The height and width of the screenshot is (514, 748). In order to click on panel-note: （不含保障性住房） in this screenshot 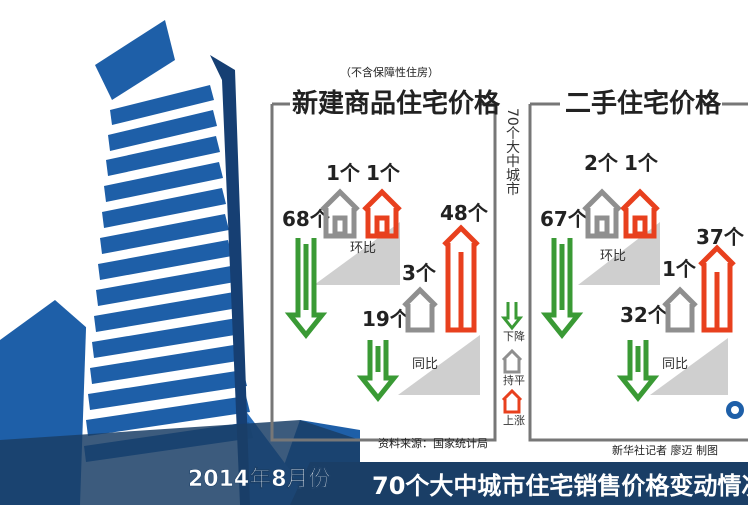, I will do `click(389, 72)`.